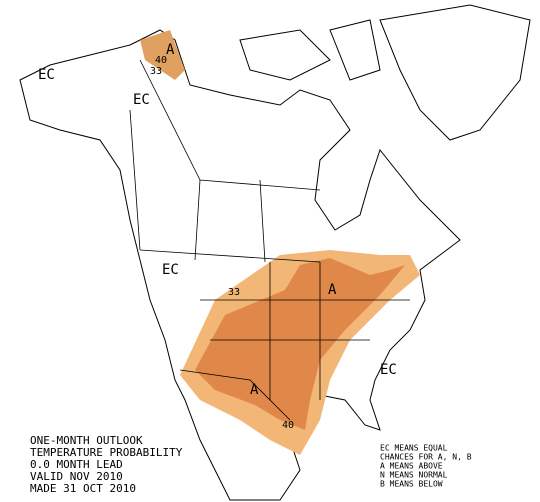  I want to click on legend-line: N MEANS NORMAL, so click(414, 475).